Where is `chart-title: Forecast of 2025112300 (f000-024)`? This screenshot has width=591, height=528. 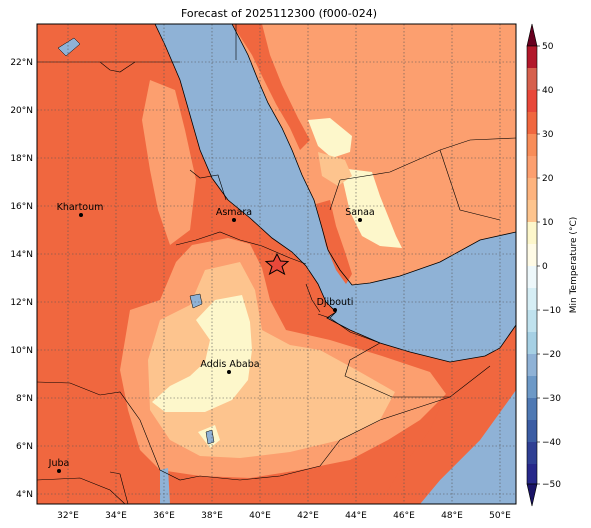 chart-title: Forecast of 2025112300 (f000-024) is located at coordinates (279, 13).